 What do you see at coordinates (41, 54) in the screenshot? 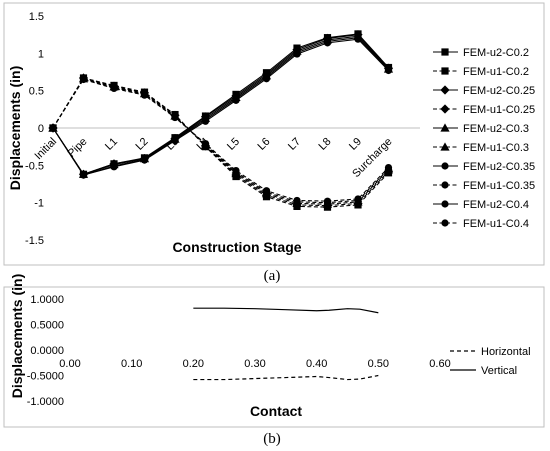
I see `panel-a-ytick-label: 1` at bounding box center [41, 54].